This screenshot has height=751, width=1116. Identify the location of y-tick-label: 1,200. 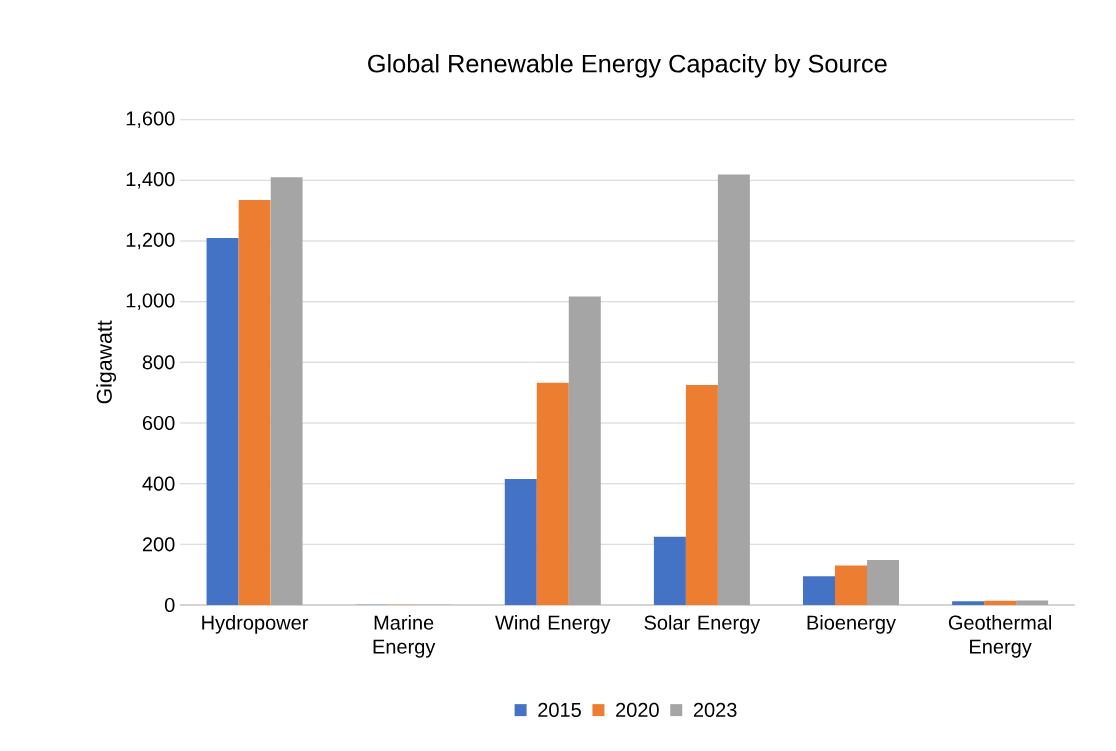
(150, 241).